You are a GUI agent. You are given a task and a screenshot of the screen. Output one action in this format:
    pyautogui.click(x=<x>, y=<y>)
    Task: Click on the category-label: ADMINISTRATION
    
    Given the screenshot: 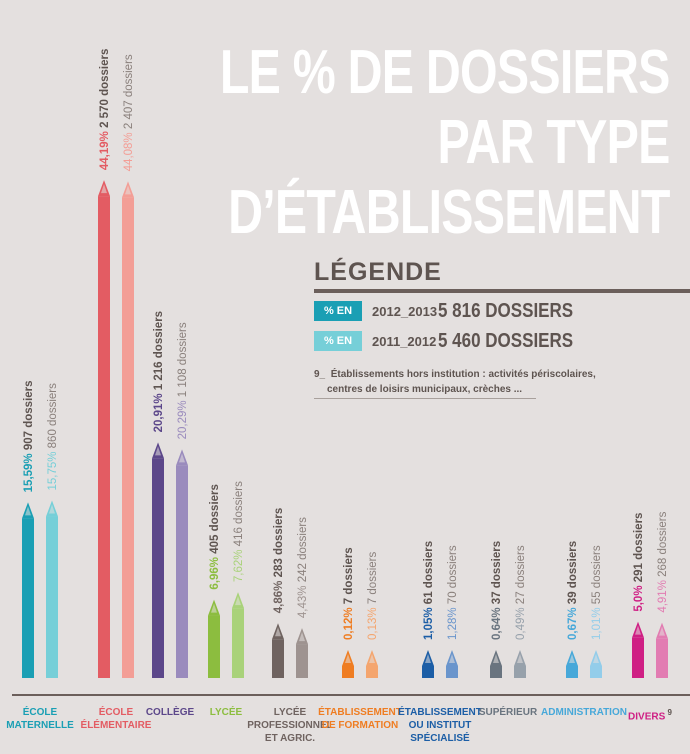 What is the action you would take?
    pyautogui.click(x=584, y=712)
    